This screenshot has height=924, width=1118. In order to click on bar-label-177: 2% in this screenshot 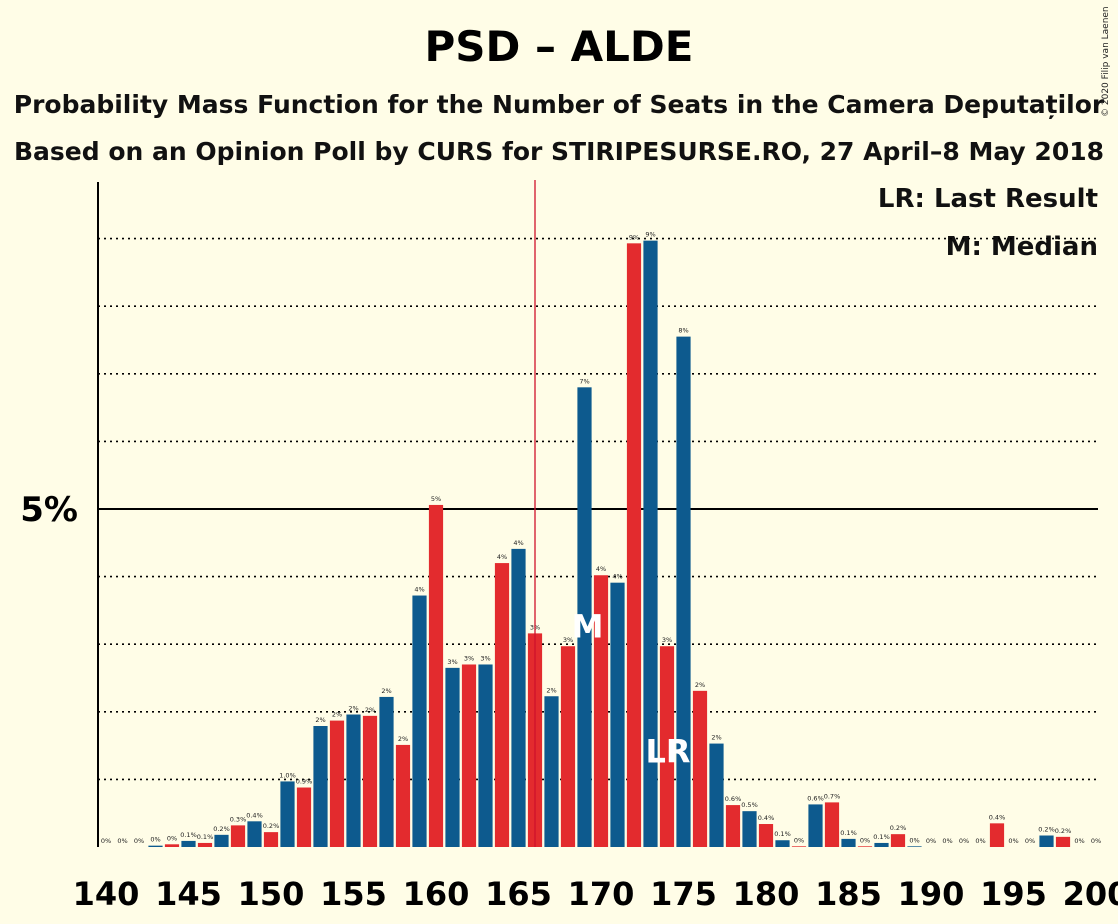, I will do `click(716, 738)`.